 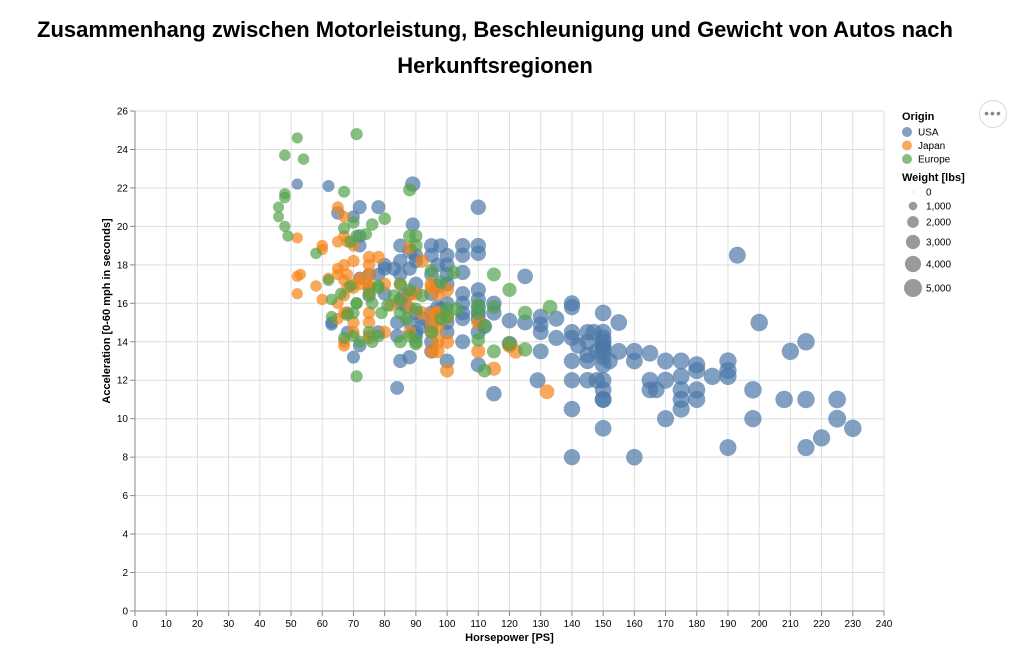 What do you see at coordinates (540, 624) in the screenshot?
I see `x-tick-label: 130` at bounding box center [540, 624].